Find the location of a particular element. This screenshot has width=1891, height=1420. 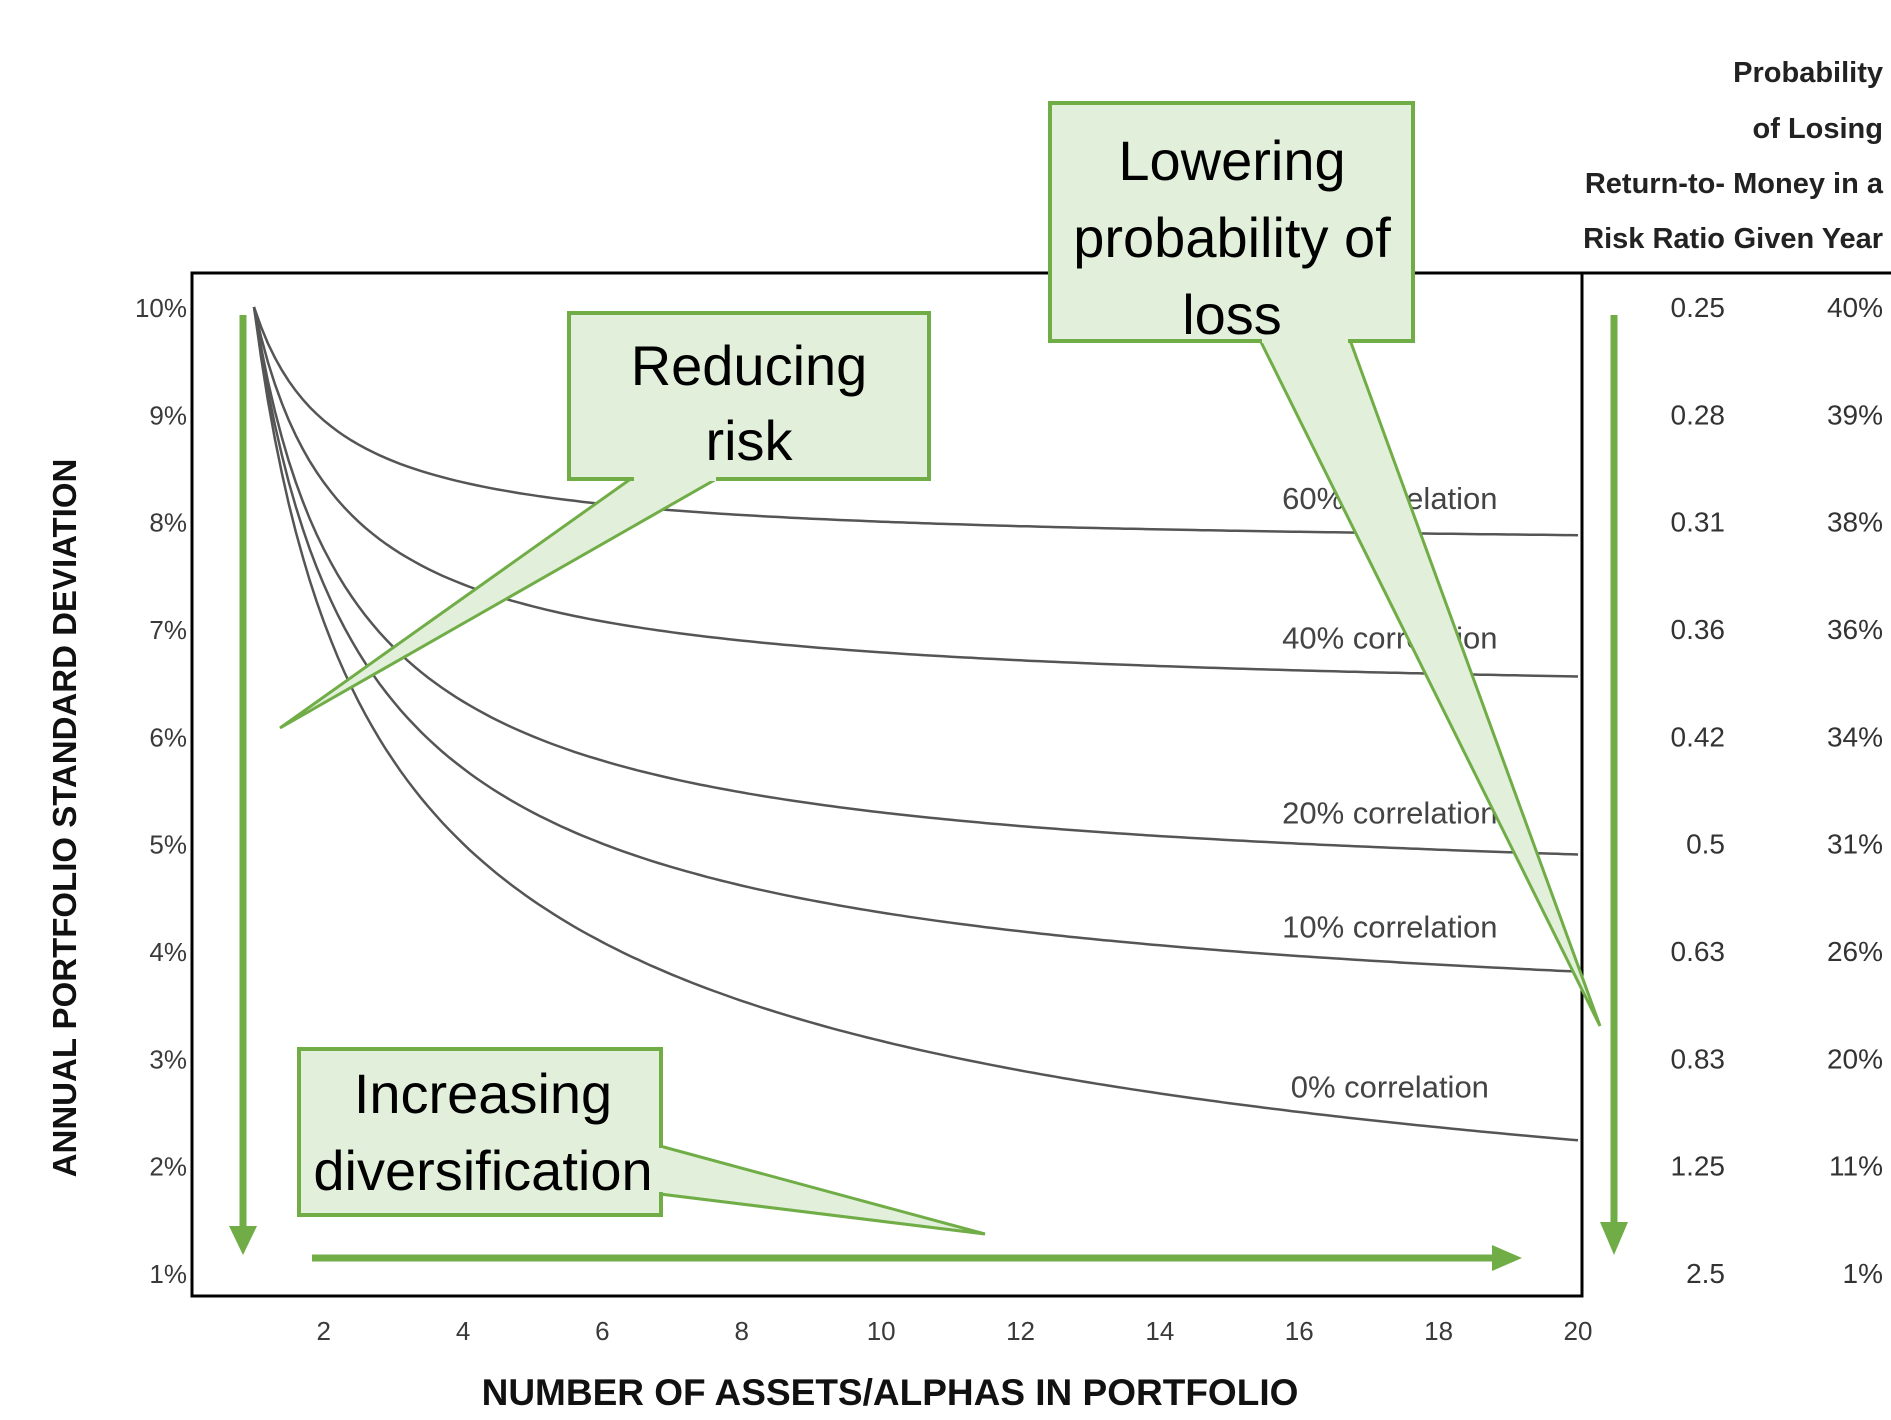

x-tick-label: 14 is located at coordinates (1159, 1331).